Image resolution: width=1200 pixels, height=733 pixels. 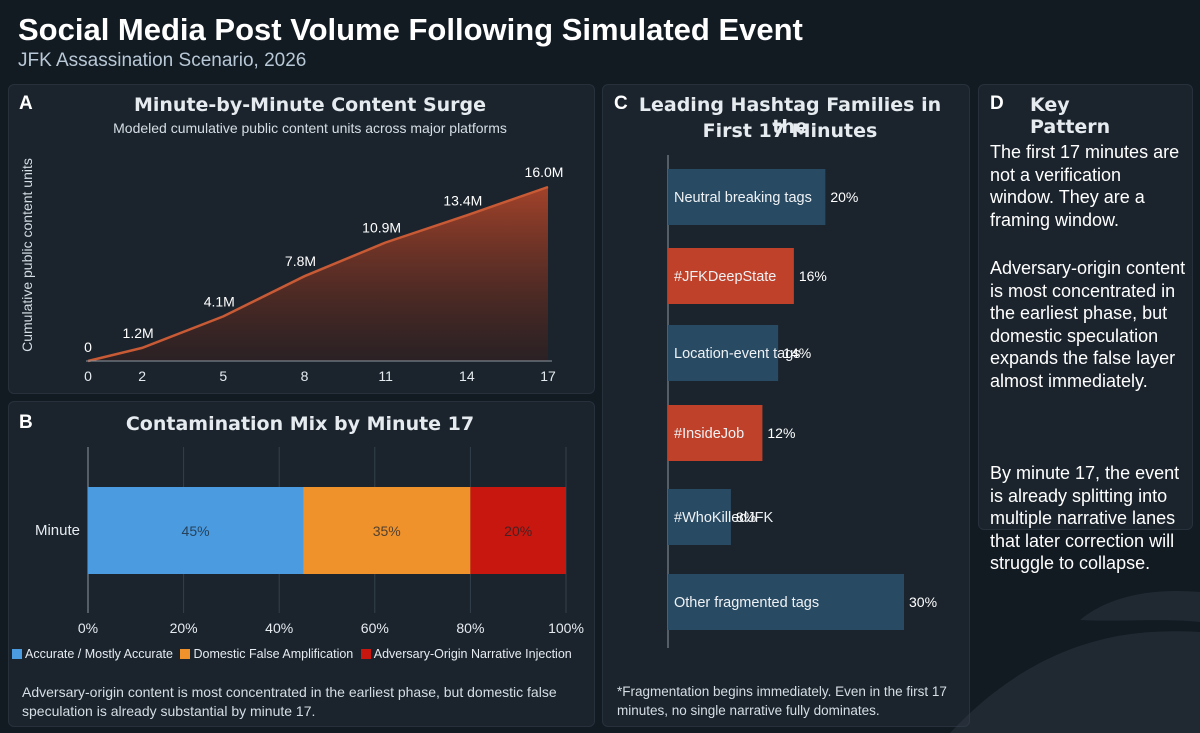 I want to click on legend-label-adversary: Adversary-Origin Narrative Injection, so click(x=472, y=654).